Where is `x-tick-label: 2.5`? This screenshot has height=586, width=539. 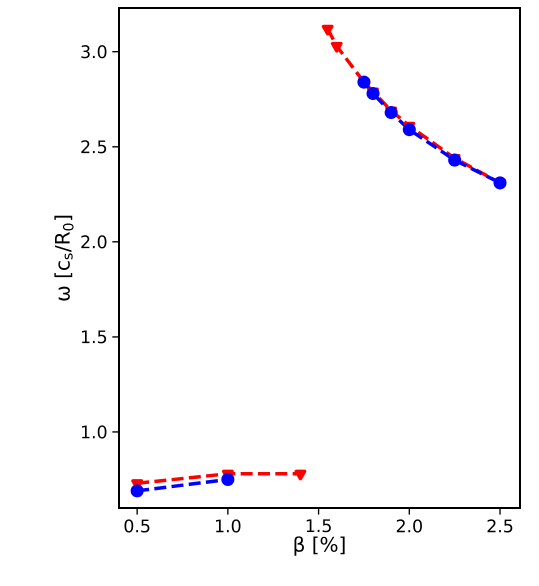
x-tick-label: 2.5 is located at coordinates (500, 525).